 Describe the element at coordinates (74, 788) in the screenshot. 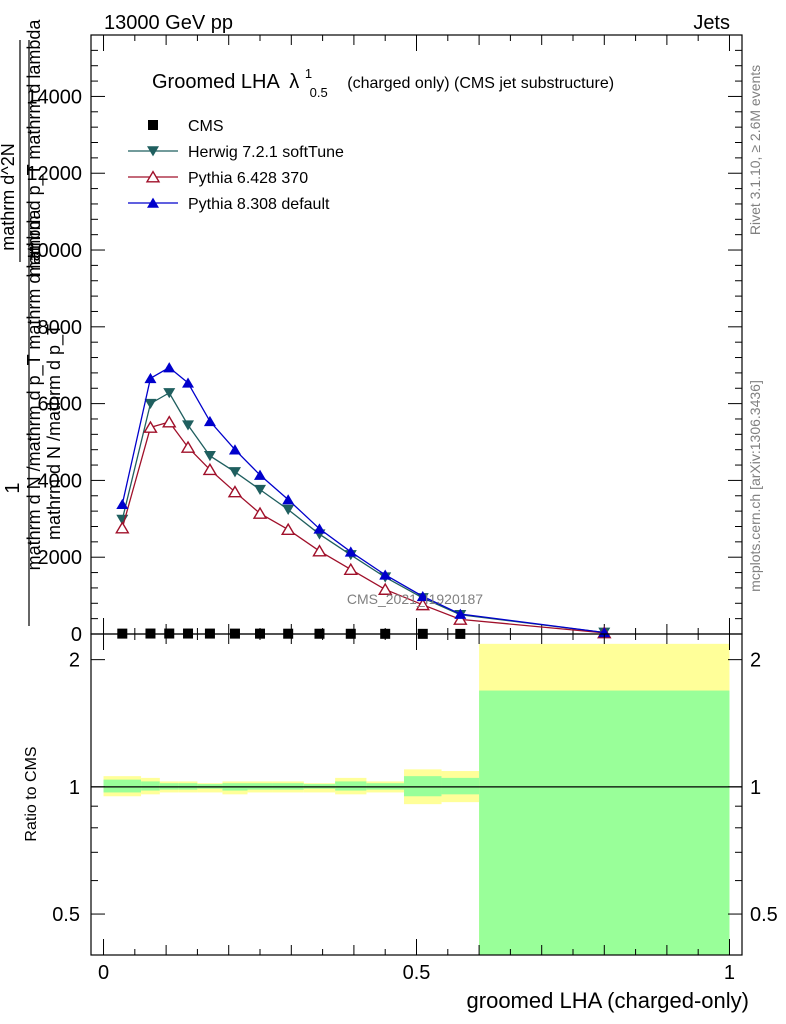

I see `ratio-y-tick-label: 1` at that location.